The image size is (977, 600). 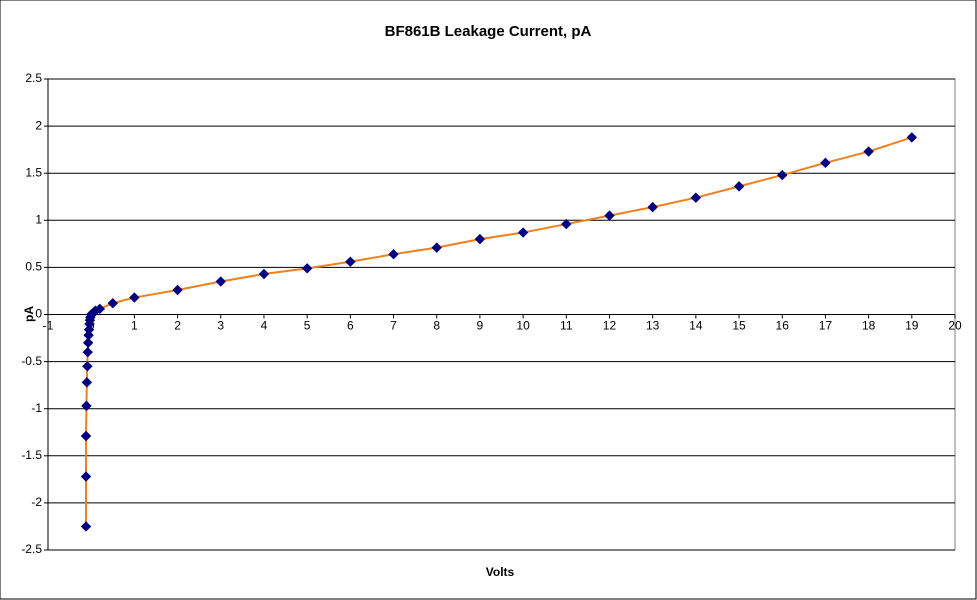 I want to click on x-tick-label: 9, so click(x=480, y=326).